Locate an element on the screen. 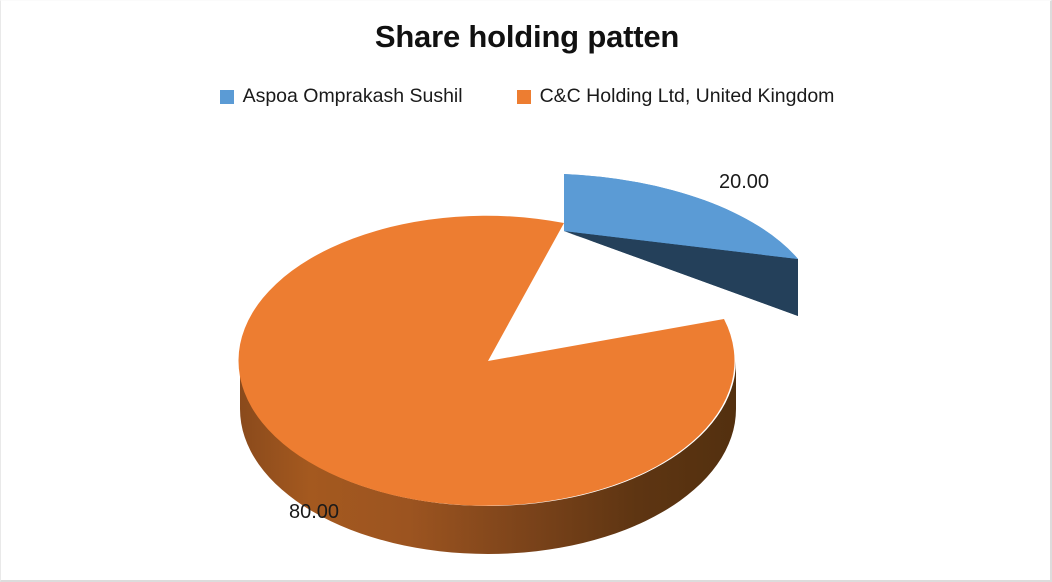 The height and width of the screenshot is (582, 1052). legend-item-aspoa-omprakash-sushil: Aspoa Omprakash Sushil is located at coordinates (341, 96).